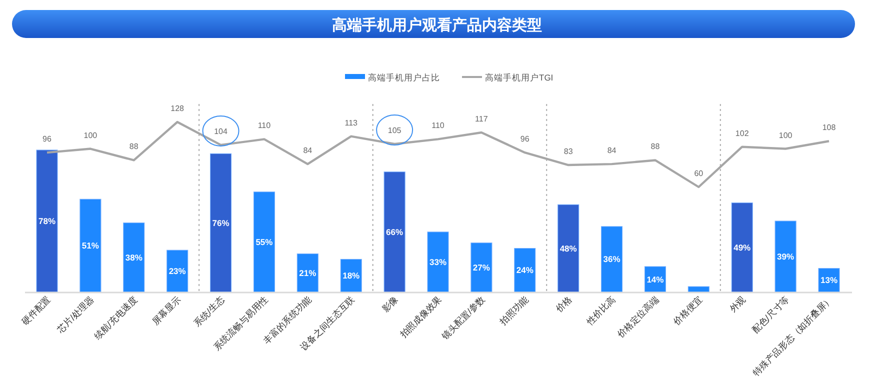 The height and width of the screenshot is (380, 895). I want to click on data-label: 39%, so click(785, 257).